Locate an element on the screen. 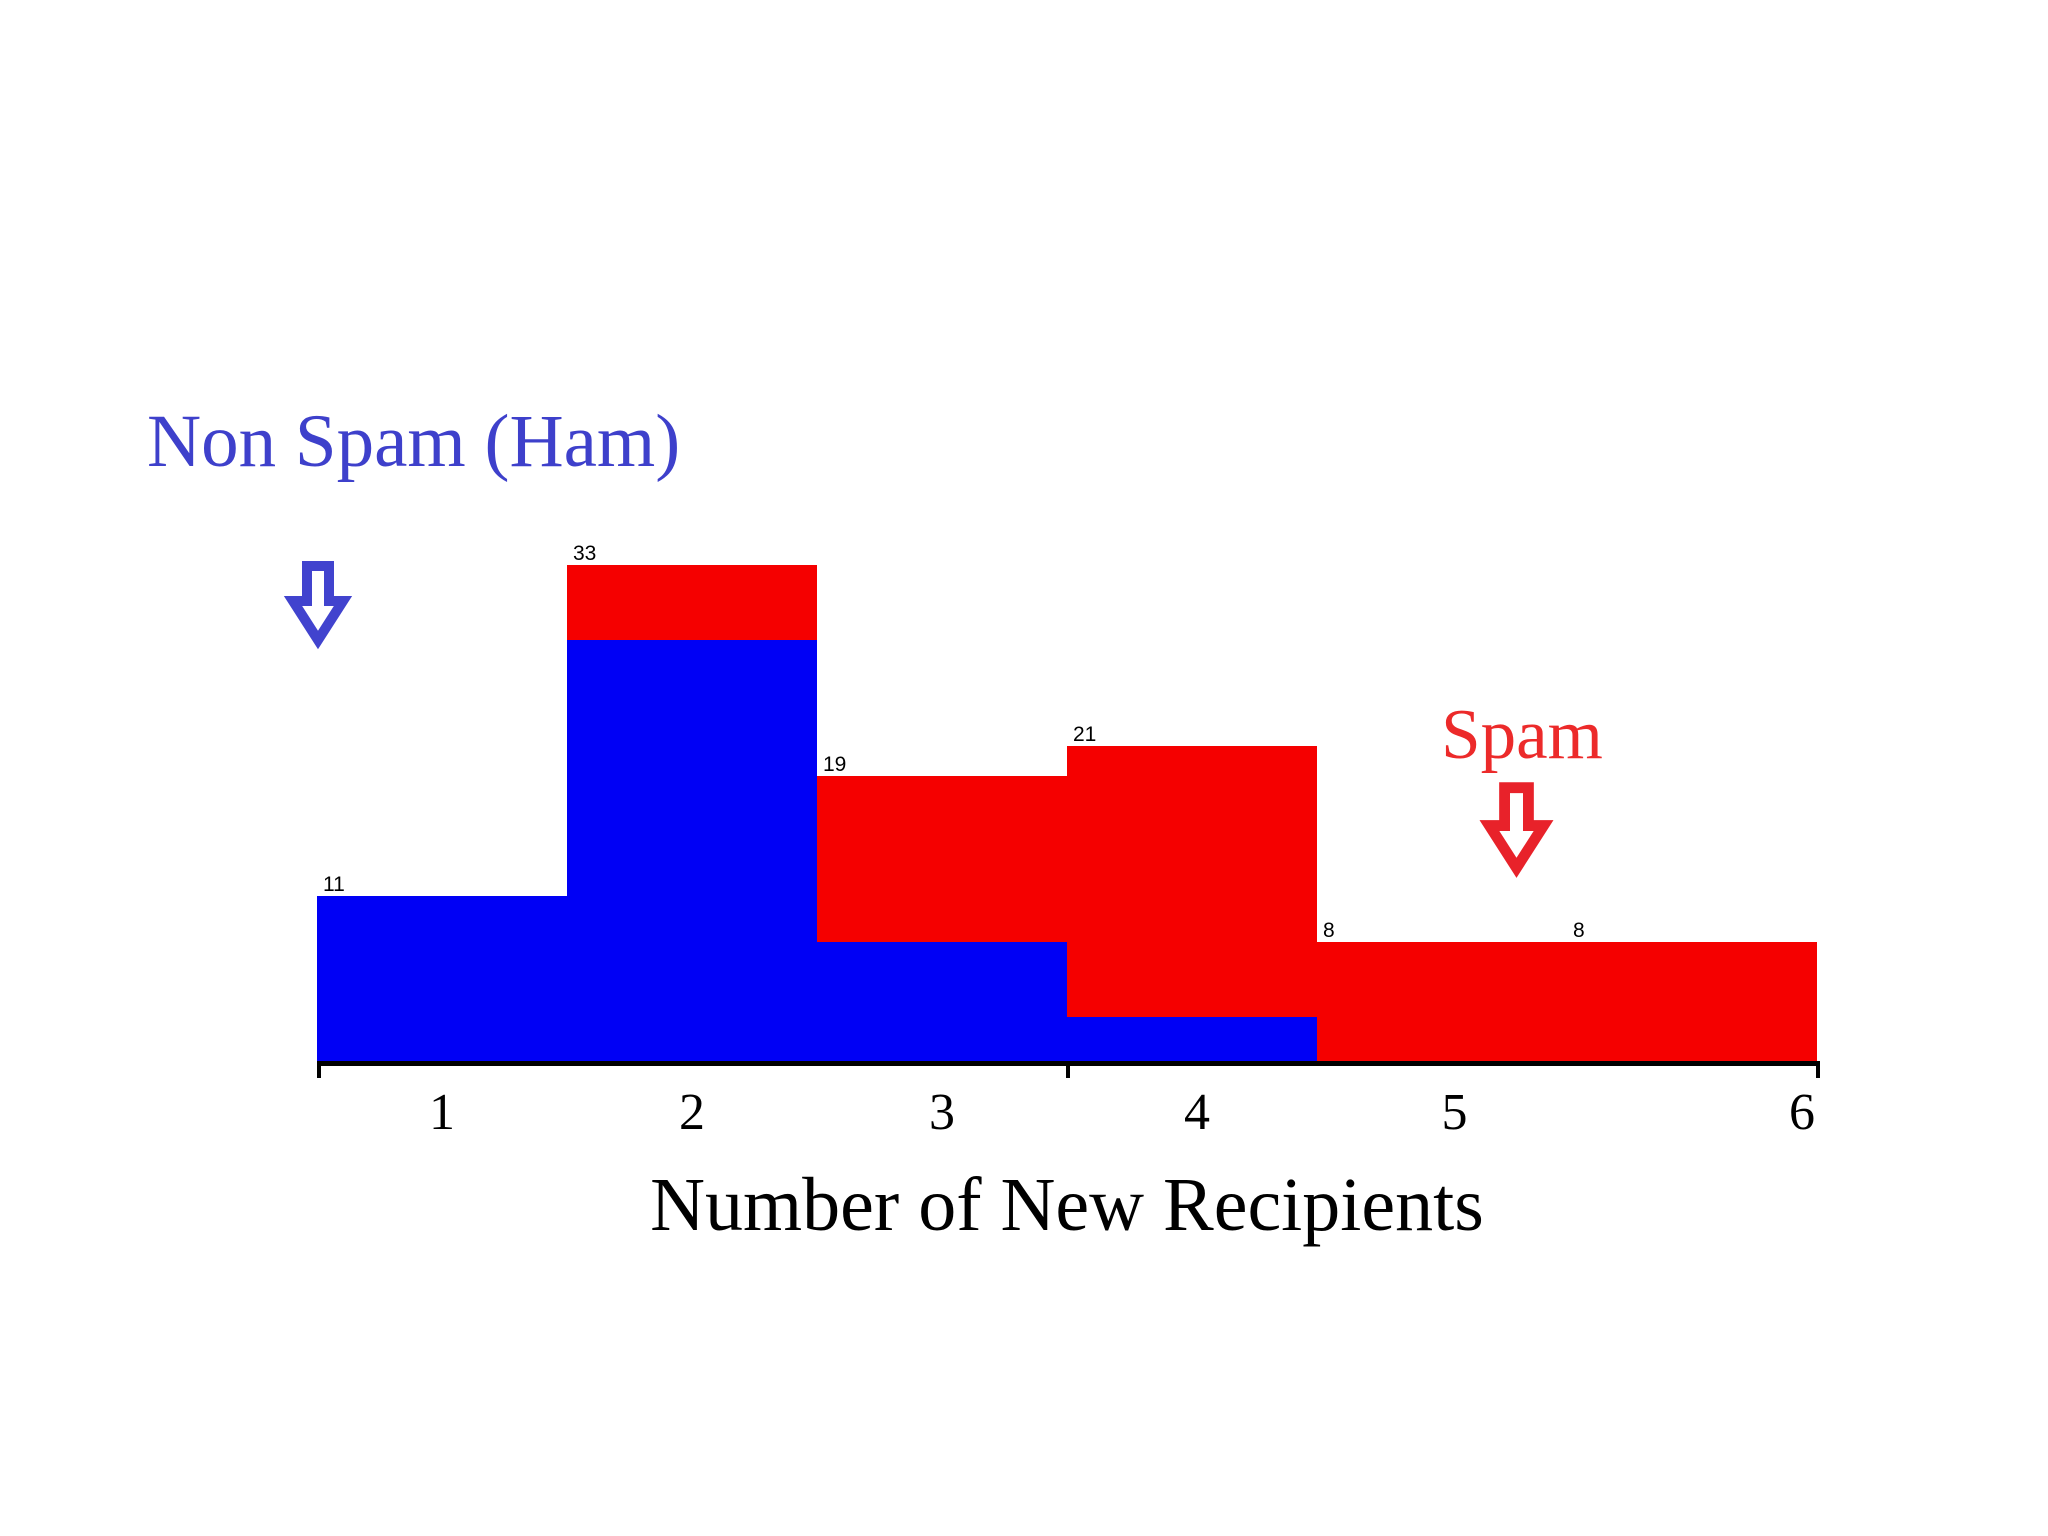 Image resolution: width=2048 pixels, height=1536 pixels. x-tick-label-2: 2 is located at coordinates (692, 1112).